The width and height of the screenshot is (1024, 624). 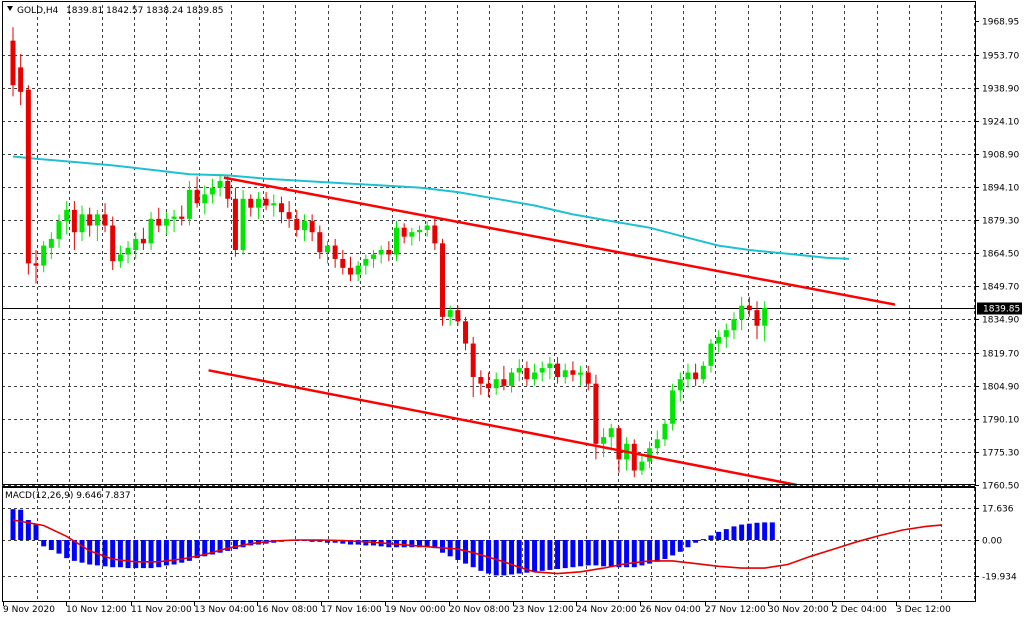 I want to click on support-trendline, so click(x=503, y=428).